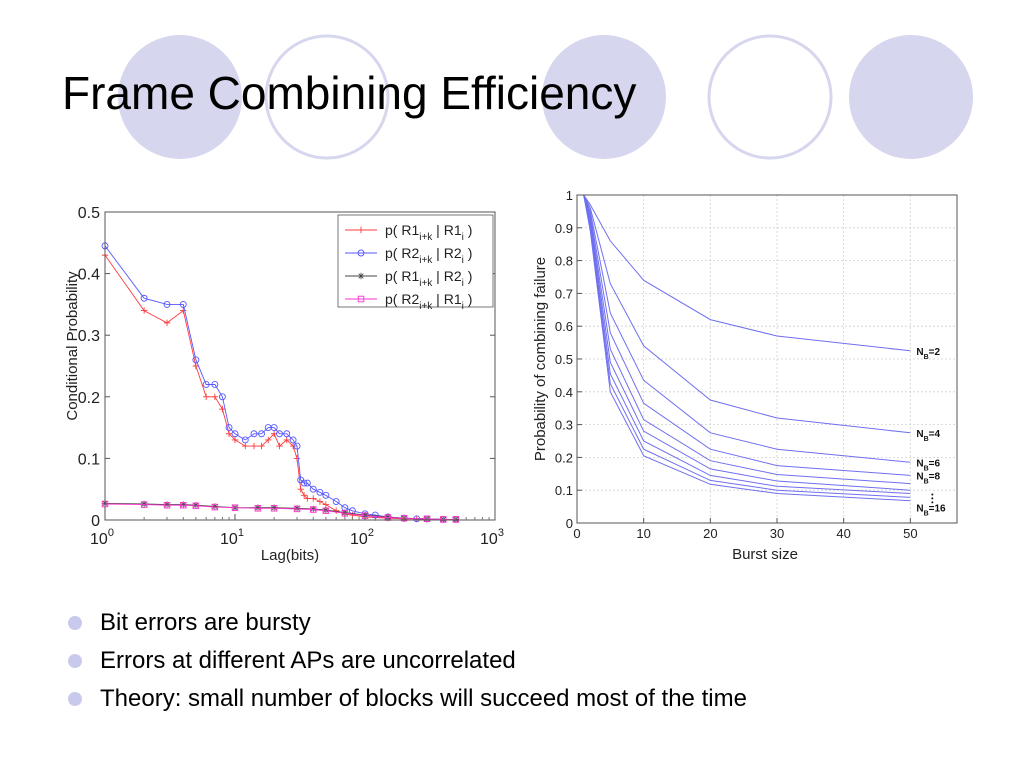 The image size is (1024, 768). Describe the element at coordinates (569, 195) in the screenshot. I see `y-tick-label: 1` at that location.